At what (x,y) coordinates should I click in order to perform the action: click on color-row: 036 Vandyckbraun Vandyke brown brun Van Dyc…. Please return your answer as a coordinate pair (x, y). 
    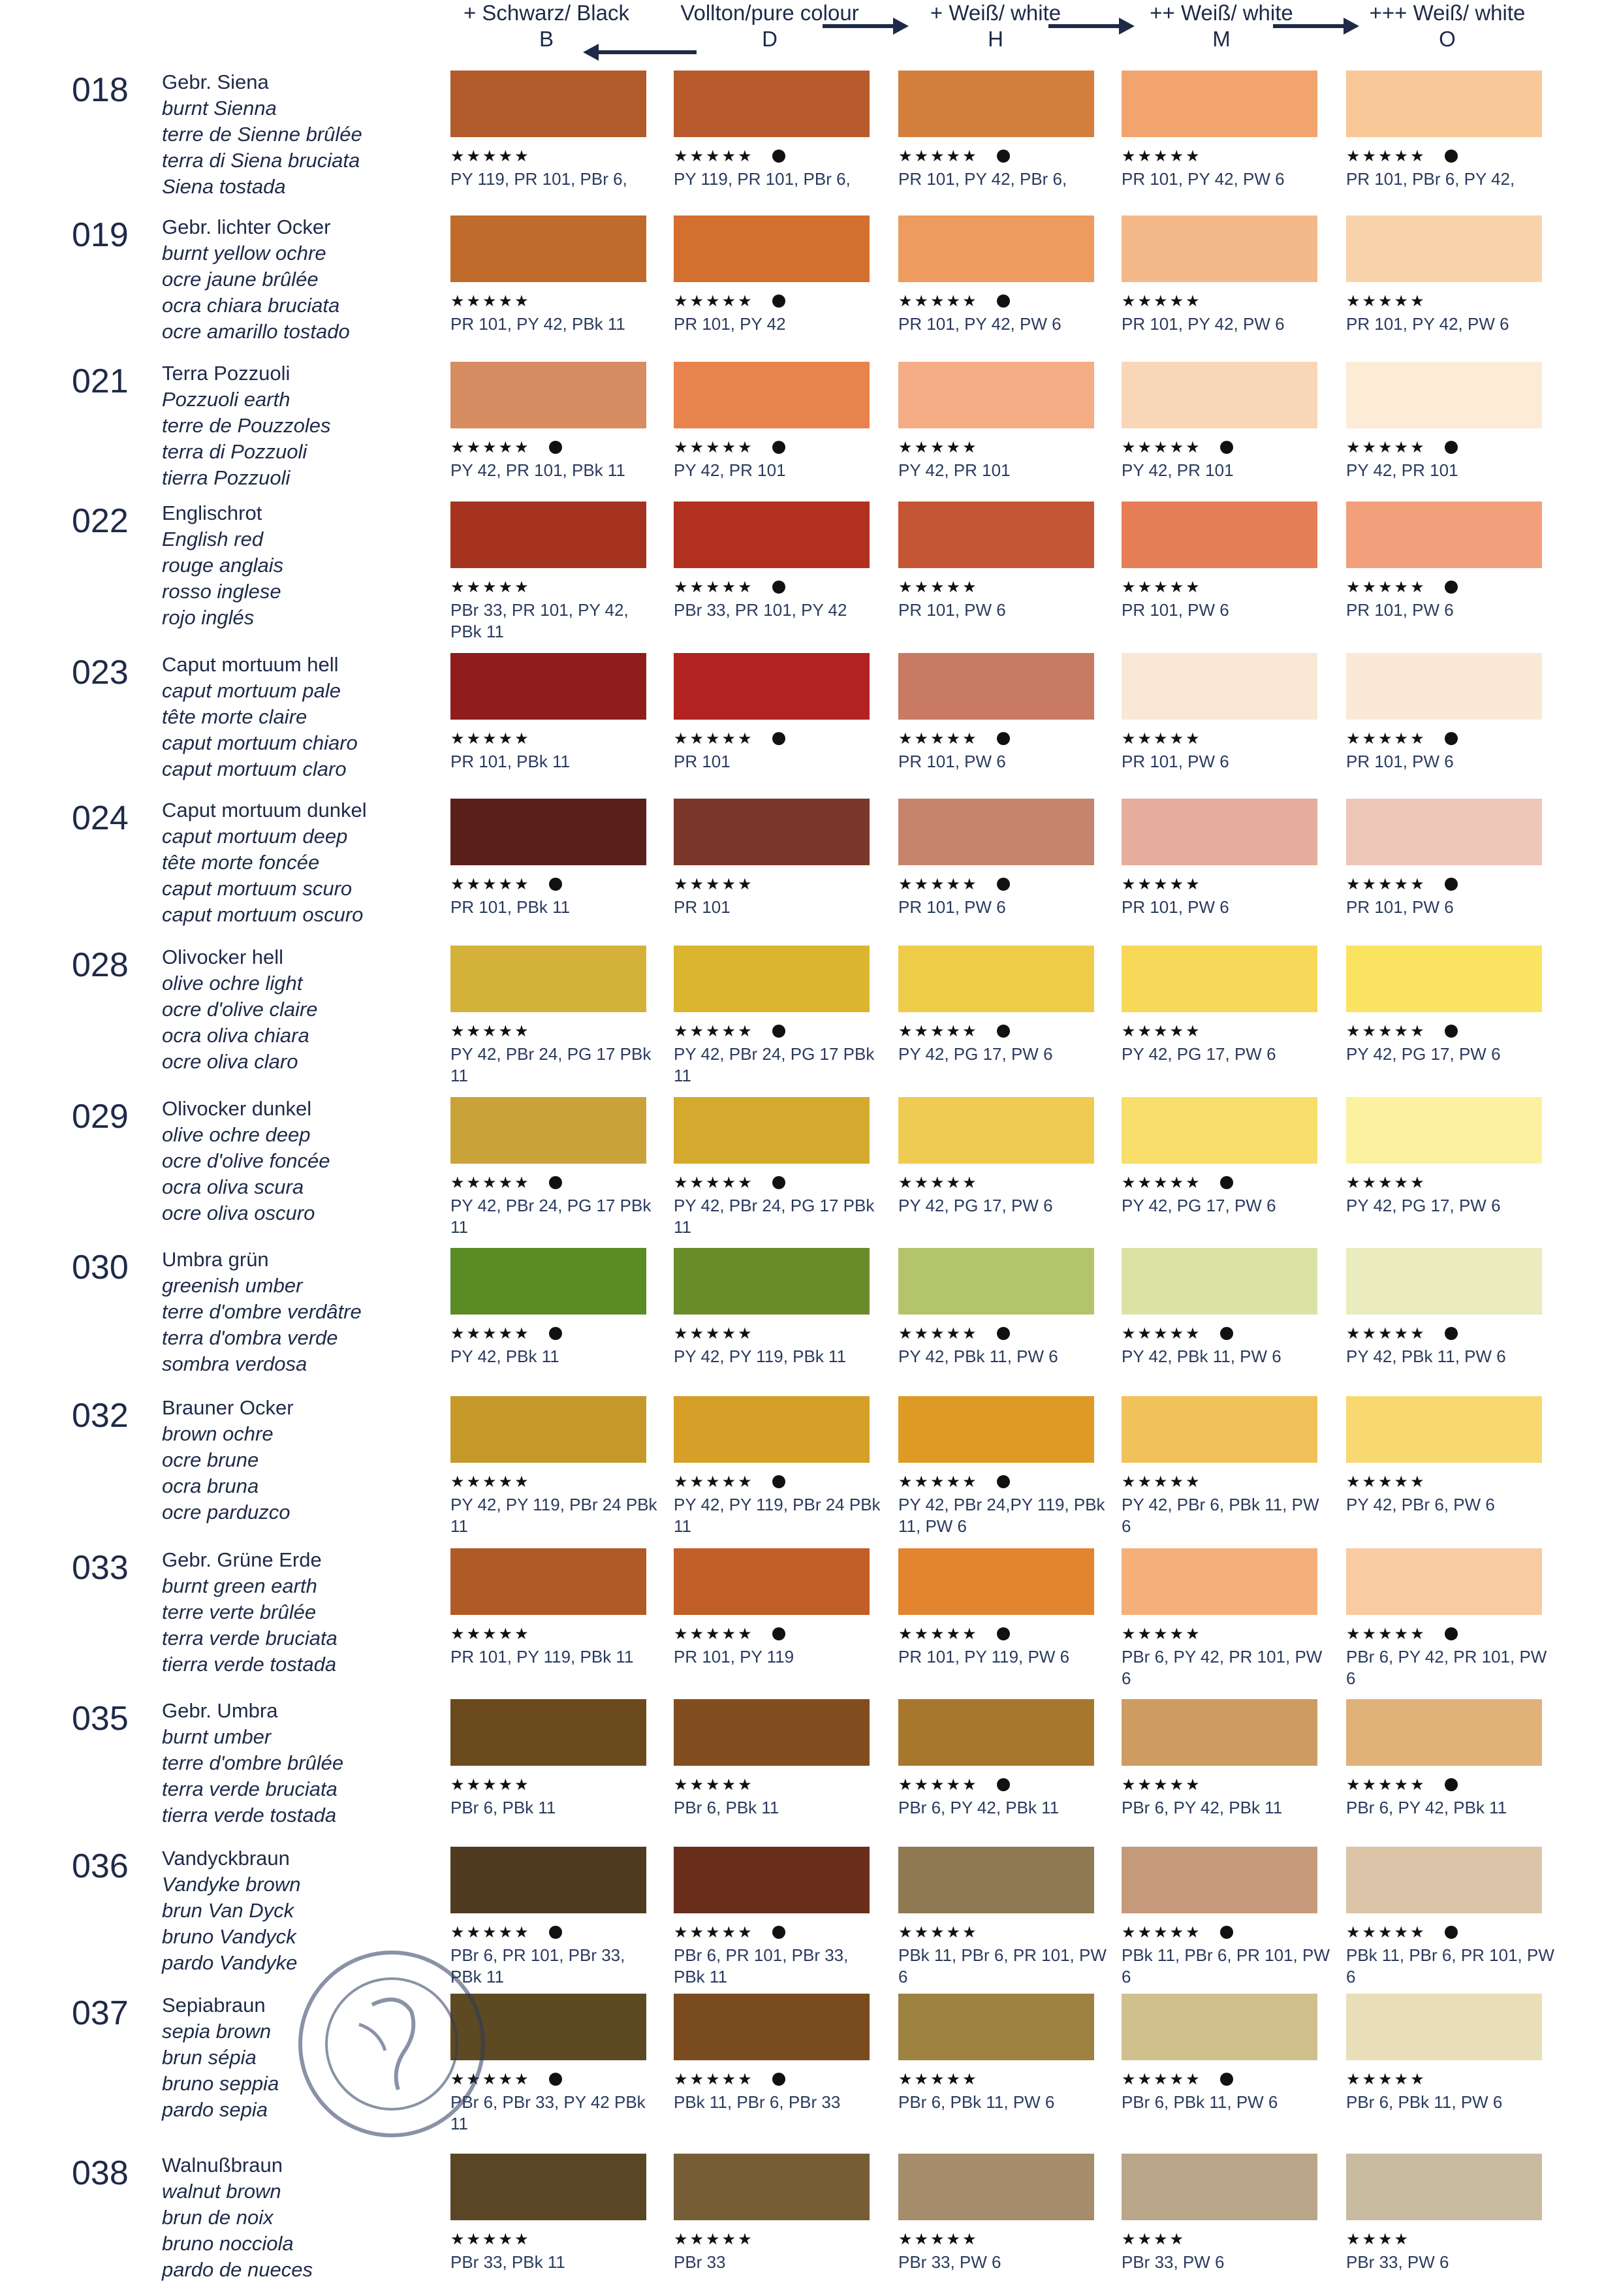
    Looking at the image, I should click on (809, 1915).